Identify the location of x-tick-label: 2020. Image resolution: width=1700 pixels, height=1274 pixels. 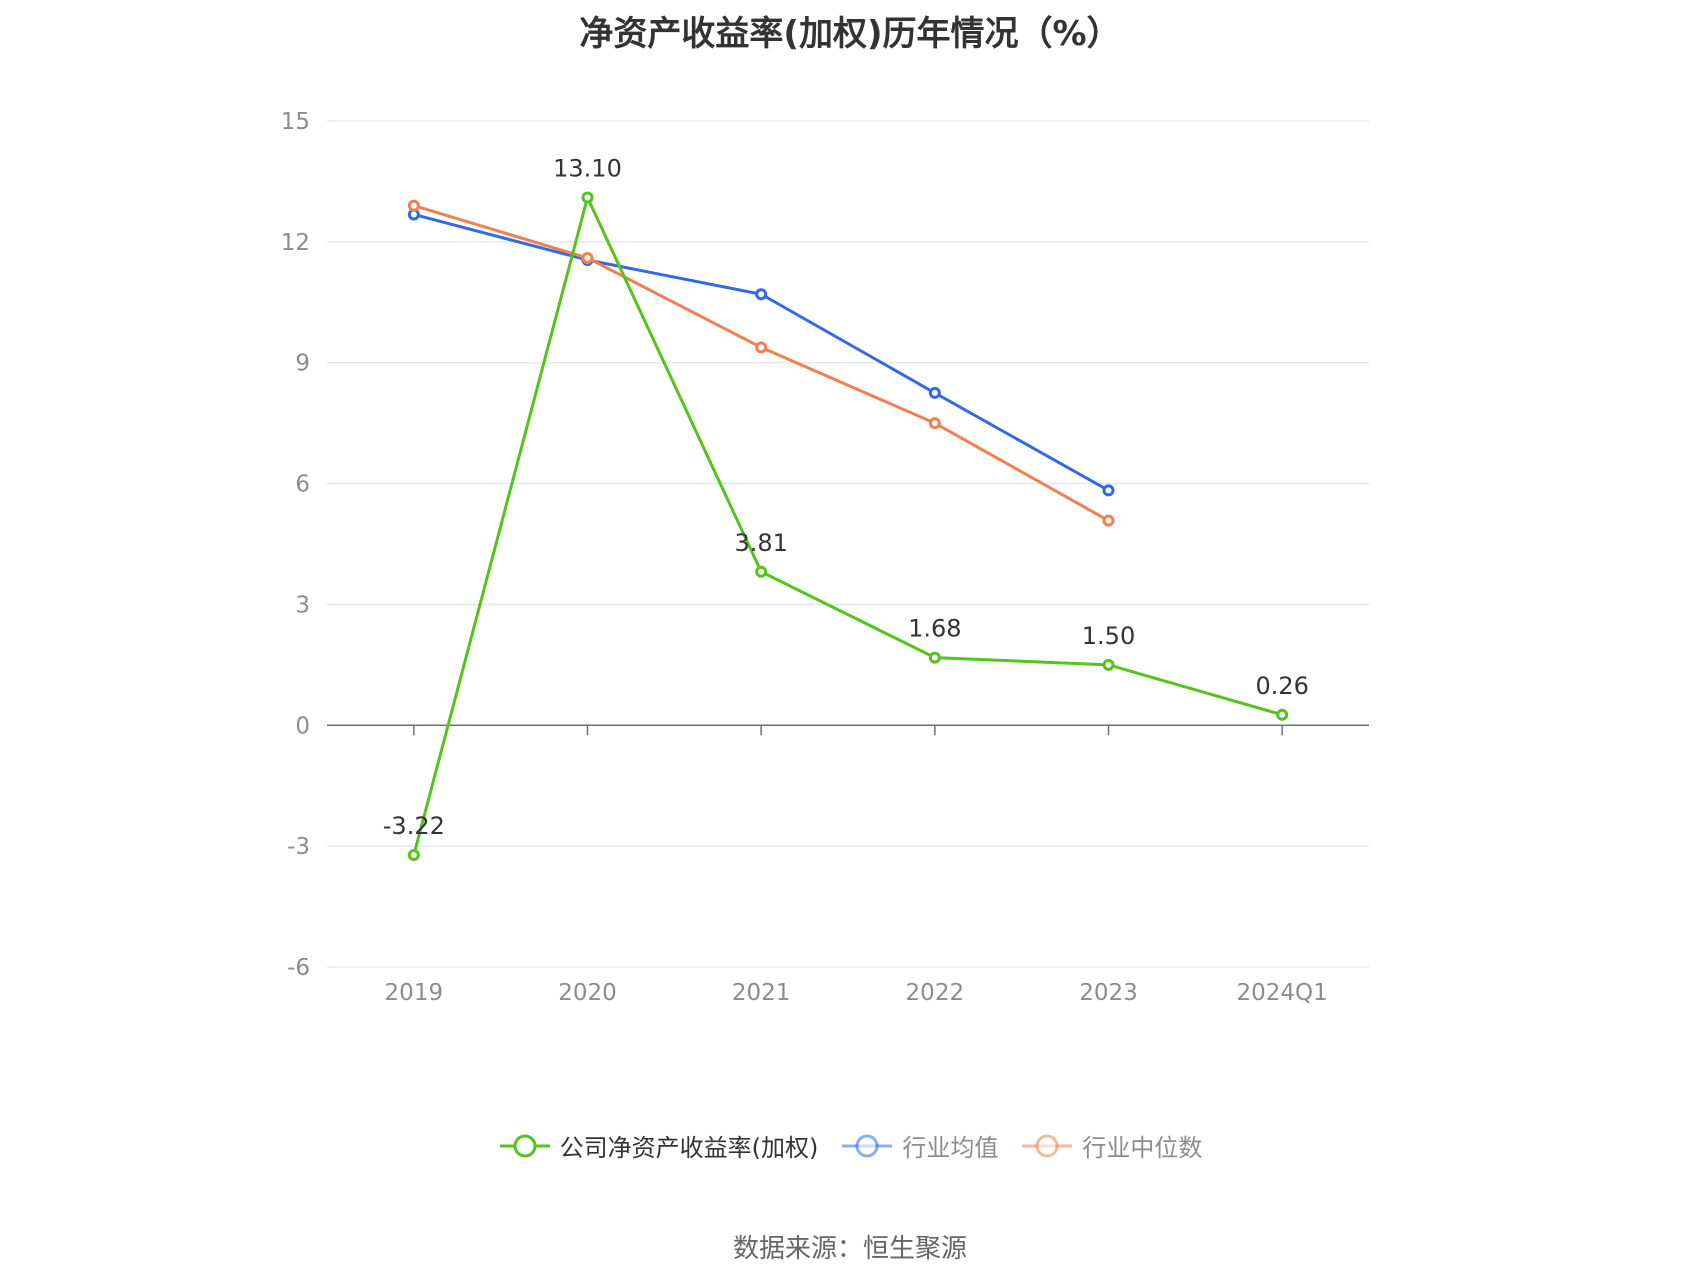
(587, 993).